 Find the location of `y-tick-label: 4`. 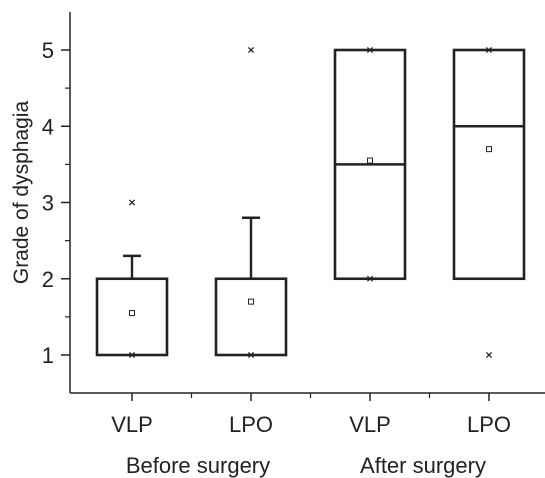

y-tick-label: 4 is located at coordinates (48, 126).